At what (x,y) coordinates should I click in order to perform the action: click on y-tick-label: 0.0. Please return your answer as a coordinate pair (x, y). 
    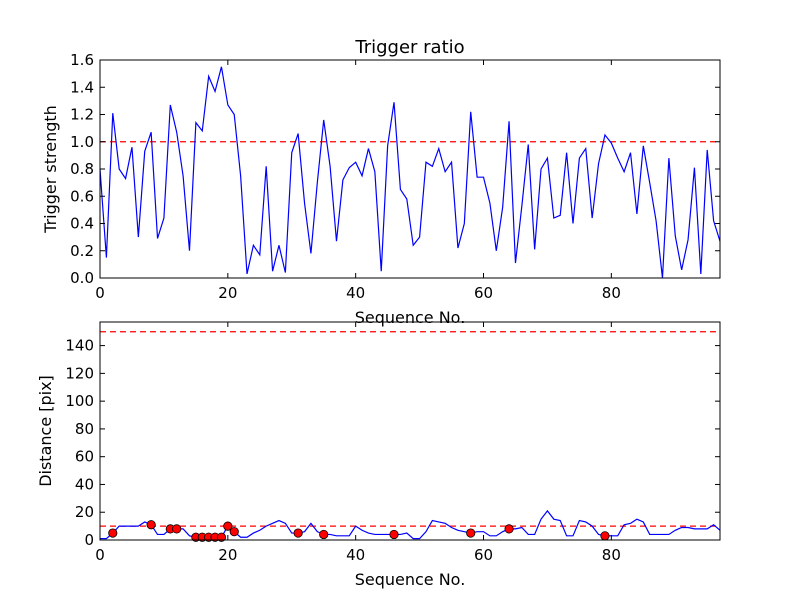
    Looking at the image, I should click on (82, 278).